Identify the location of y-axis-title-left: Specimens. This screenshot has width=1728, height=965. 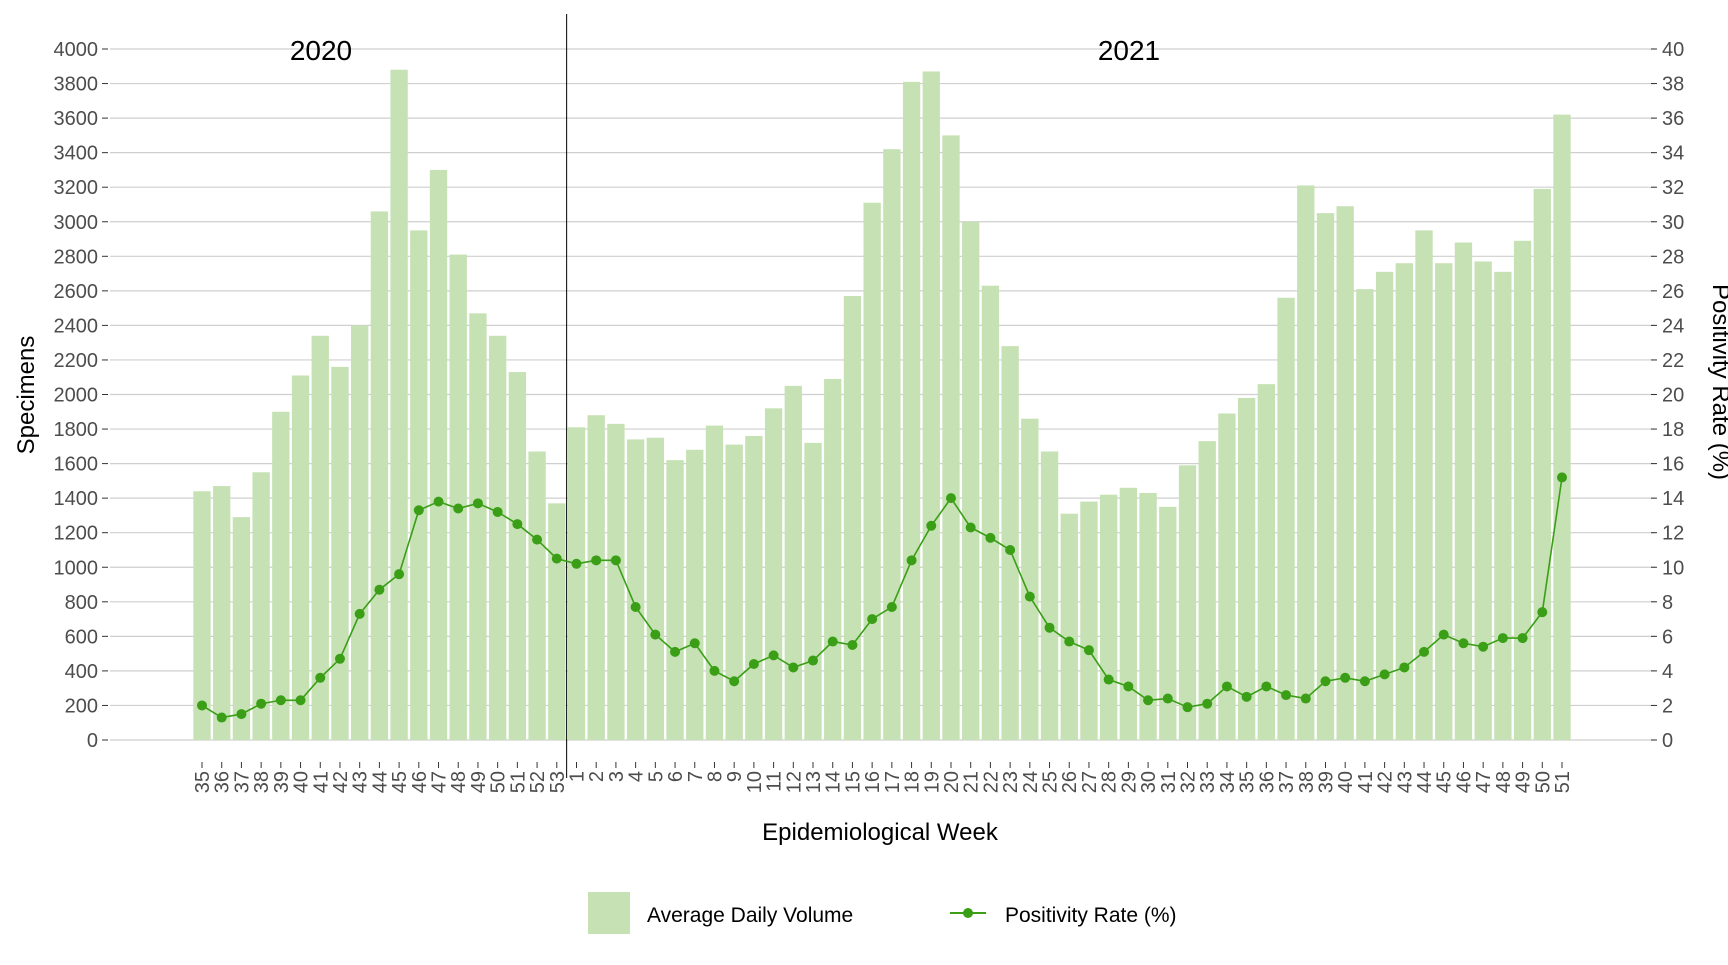
(26, 395).